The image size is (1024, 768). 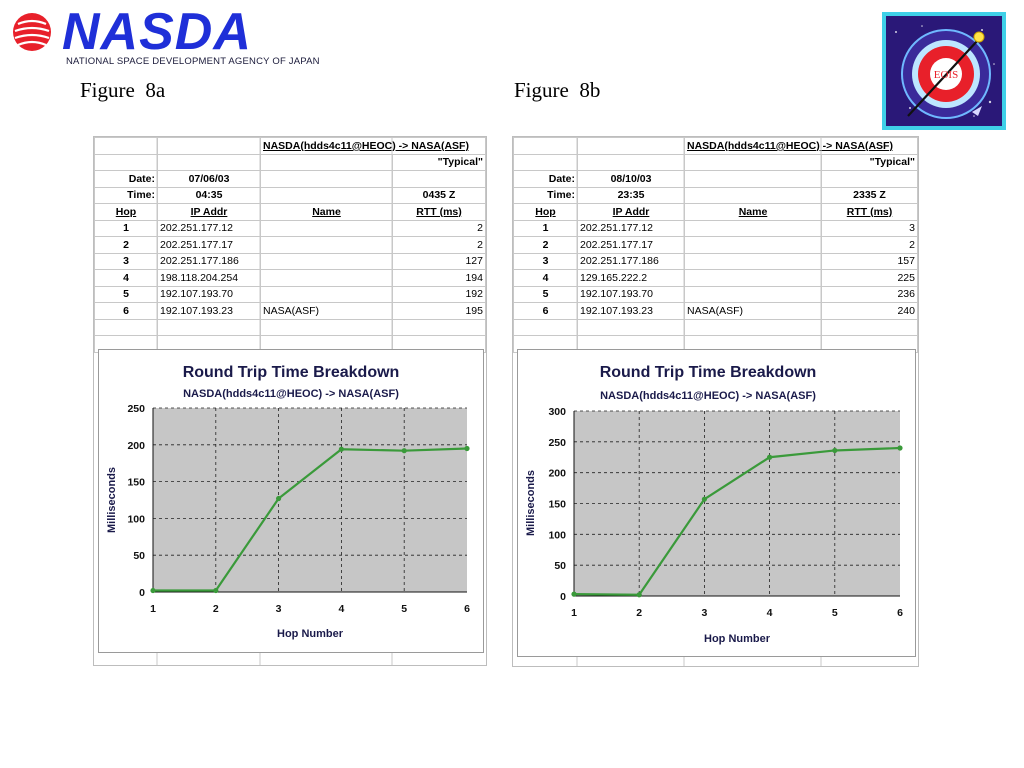 What do you see at coordinates (439, 294) in the screenshot?
I see `rtt-cell: 192` at bounding box center [439, 294].